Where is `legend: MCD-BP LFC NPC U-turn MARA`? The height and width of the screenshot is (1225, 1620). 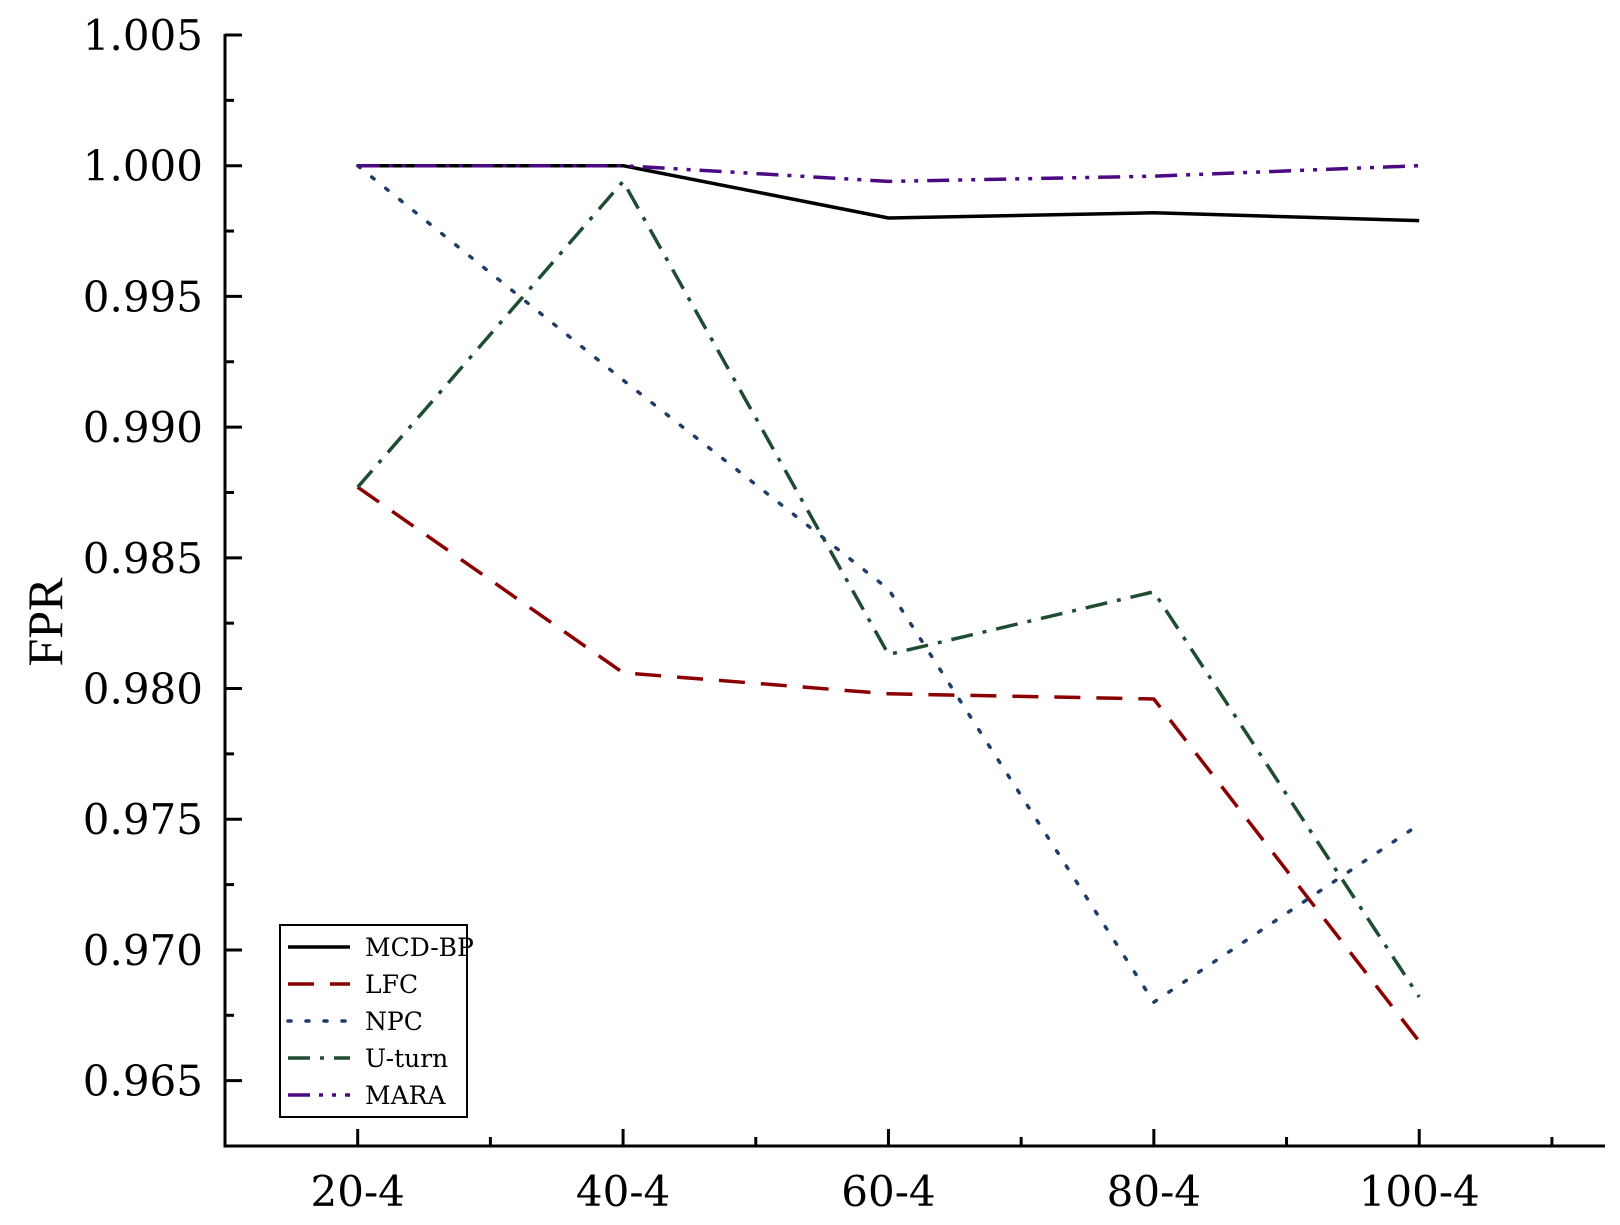
legend: MCD-BP LFC NPC U-turn MARA is located at coordinates (376, 1021).